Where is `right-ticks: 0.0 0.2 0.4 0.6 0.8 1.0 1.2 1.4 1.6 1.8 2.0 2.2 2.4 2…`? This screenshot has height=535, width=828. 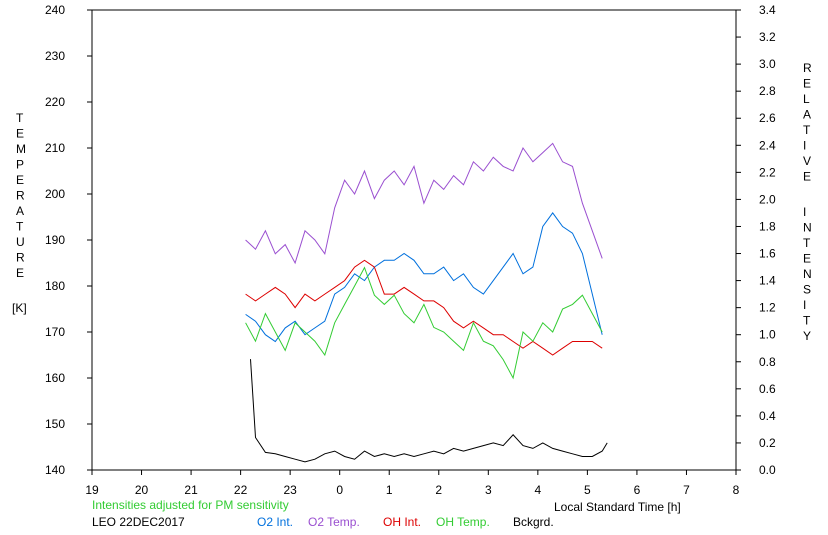 right-ticks: 0.0 0.2 0.4 0.6 0.8 1.0 1.2 1.4 1.6 1.8 2.0 2.2 2.4 2… is located at coordinates (756, 240).